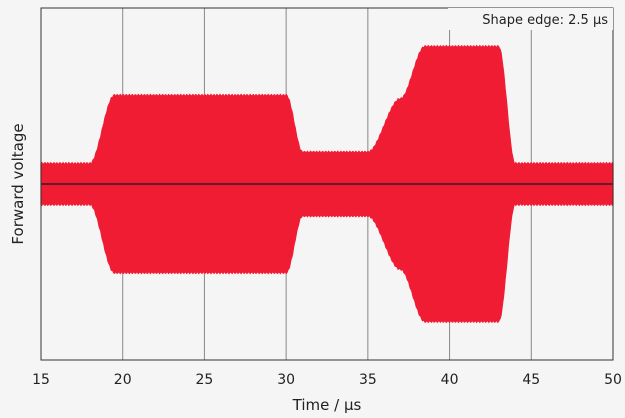 Image resolution: width=625 pixels, height=418 pixels. Describe the element at coordinates (205, 380) in the screenshot. I see `x-tick-label-25: 25` at that location.